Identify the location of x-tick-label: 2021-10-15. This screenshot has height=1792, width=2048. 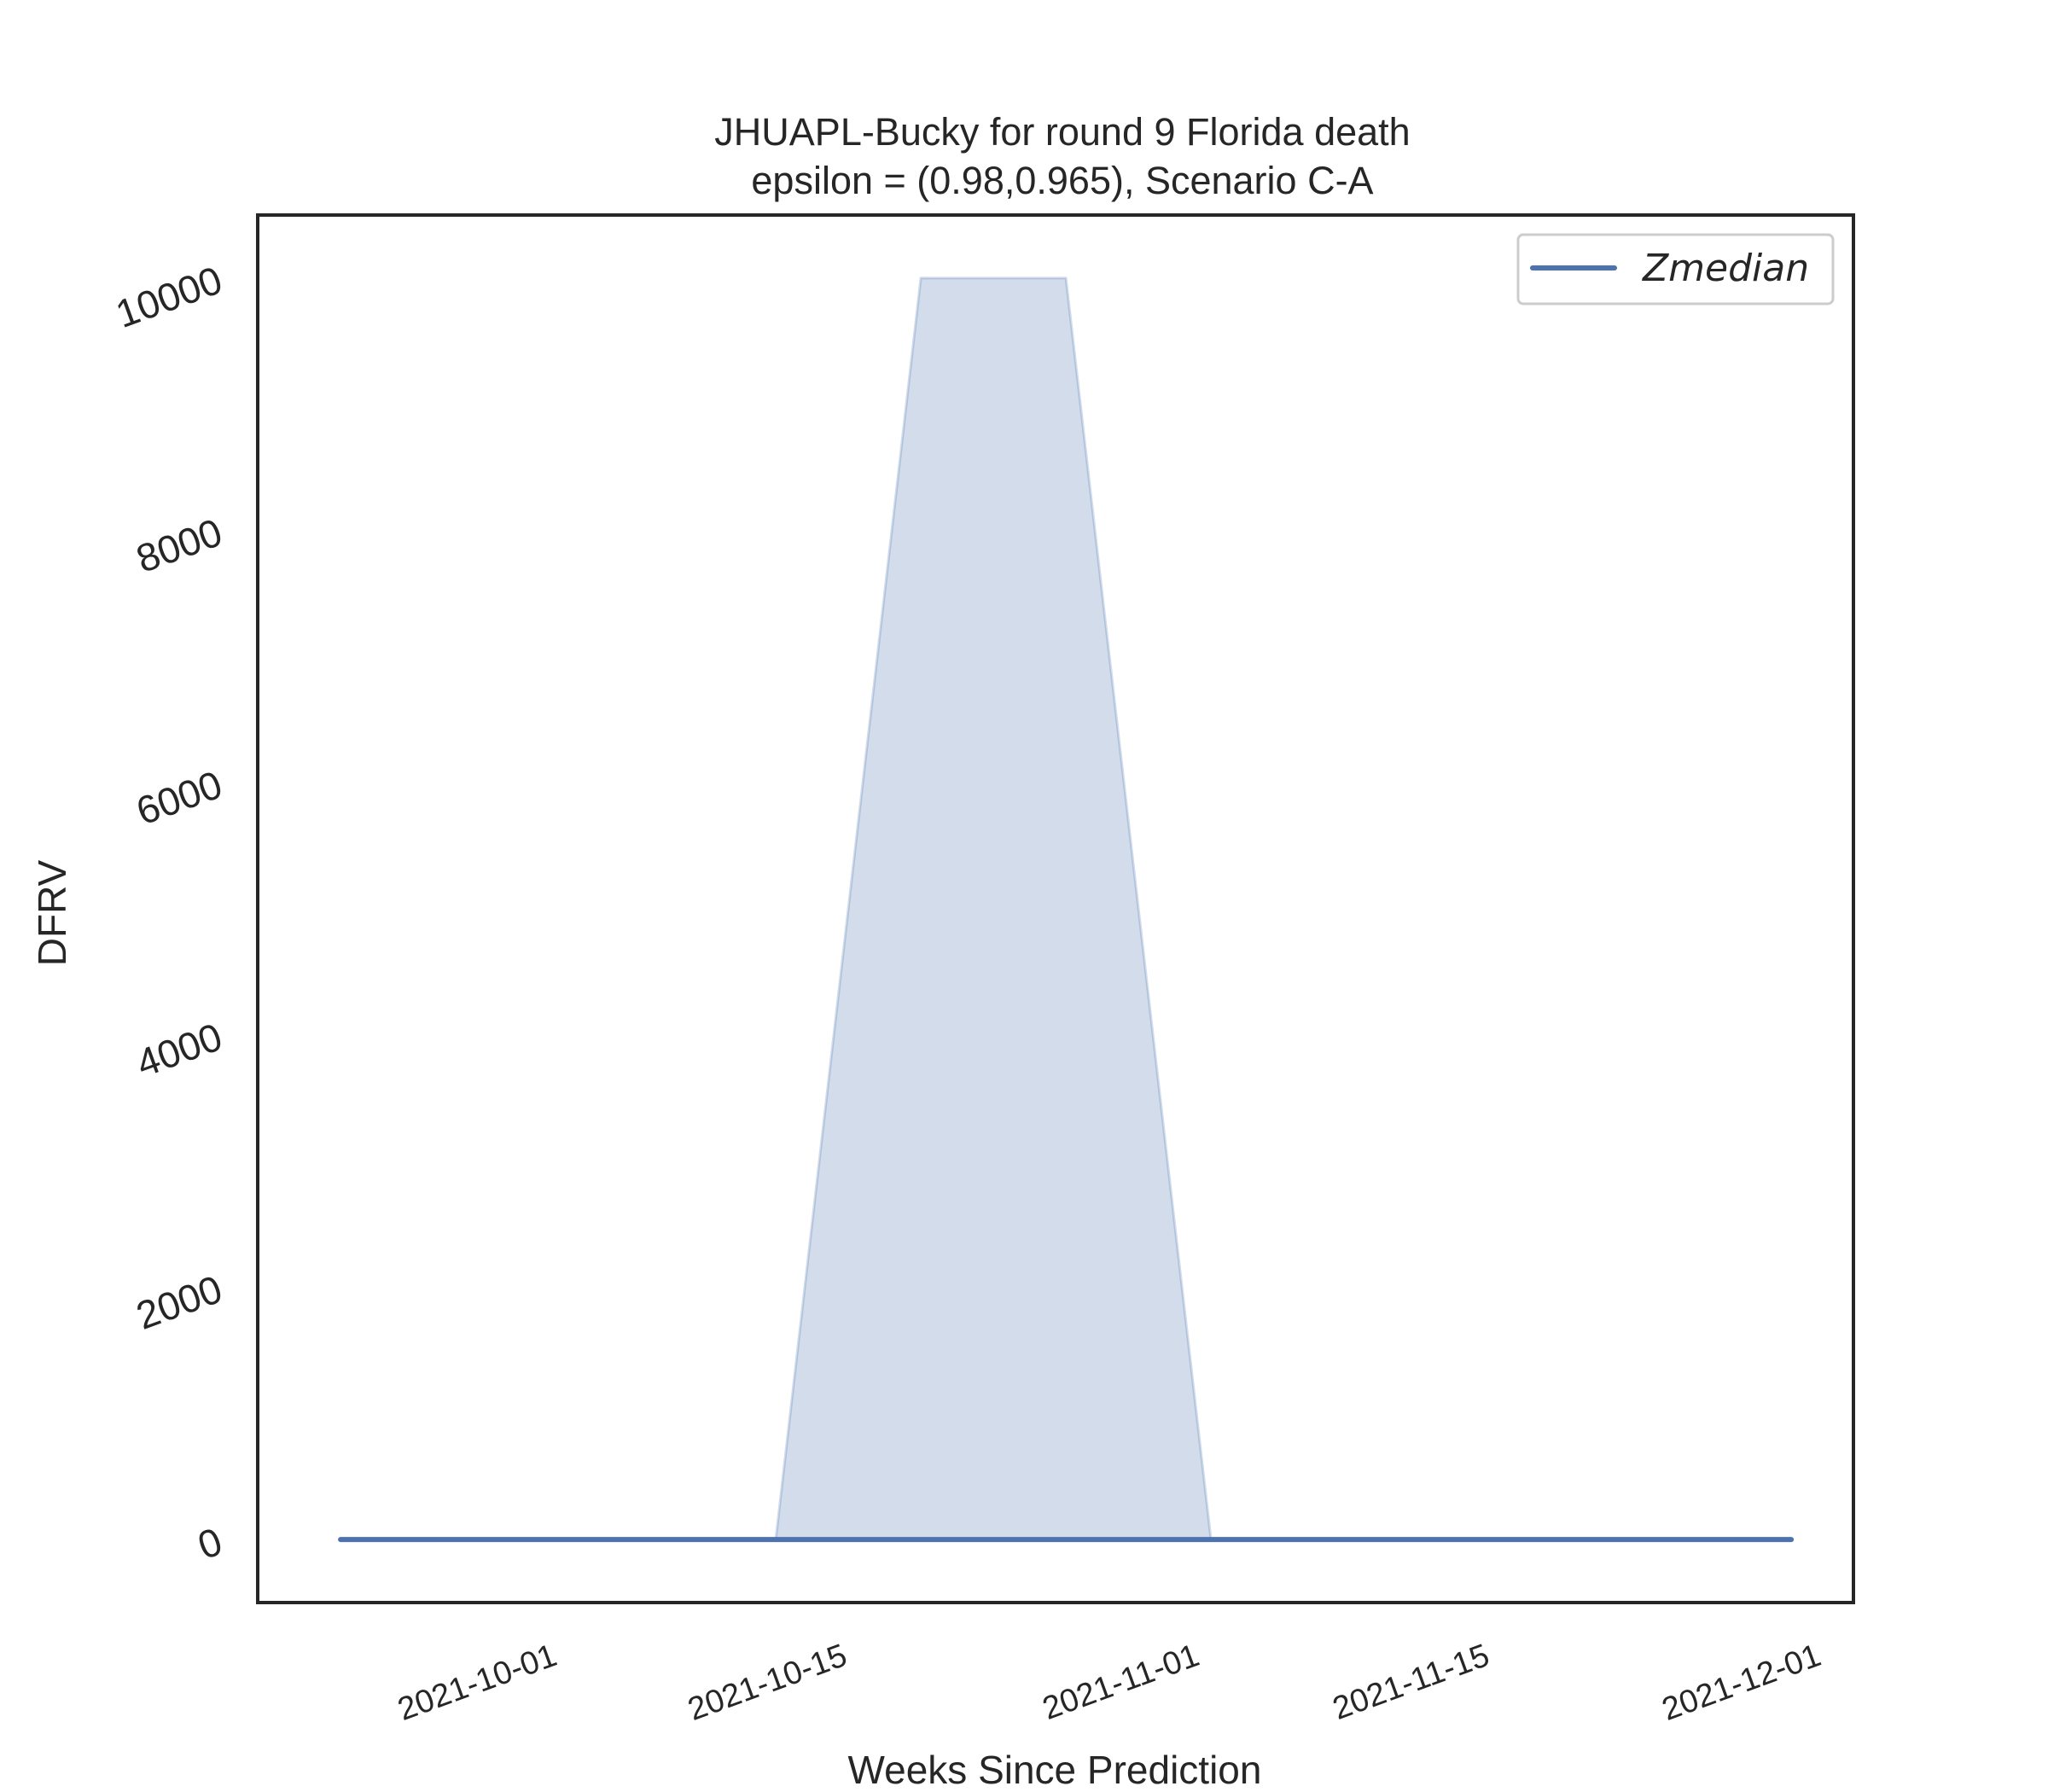
(768, 1683).